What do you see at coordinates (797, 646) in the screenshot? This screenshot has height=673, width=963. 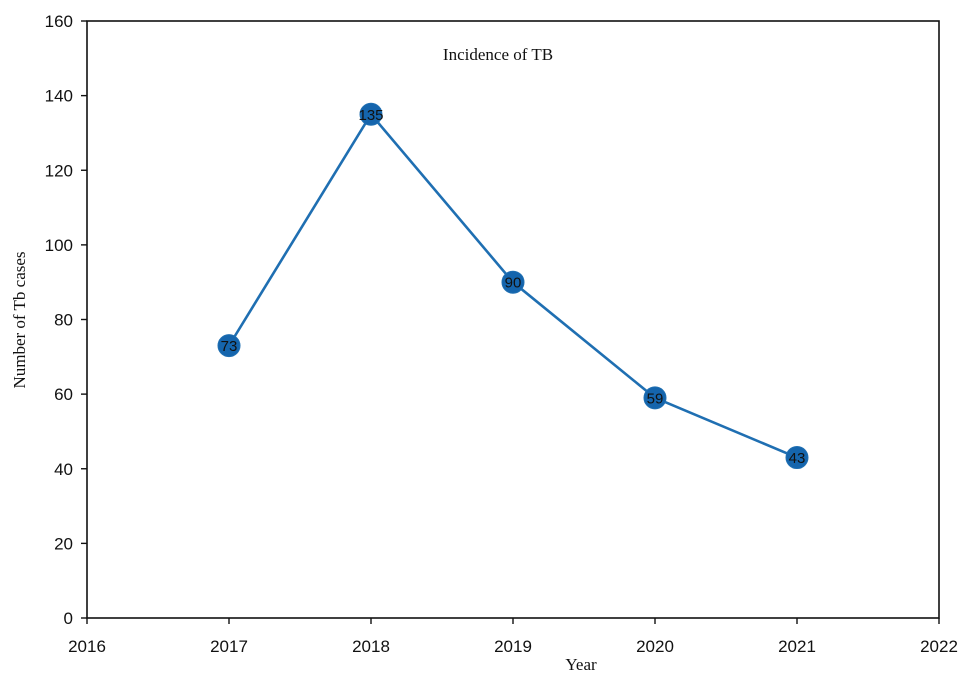 I see `x-tick-label: 2021` at bounding box center [797, 646].